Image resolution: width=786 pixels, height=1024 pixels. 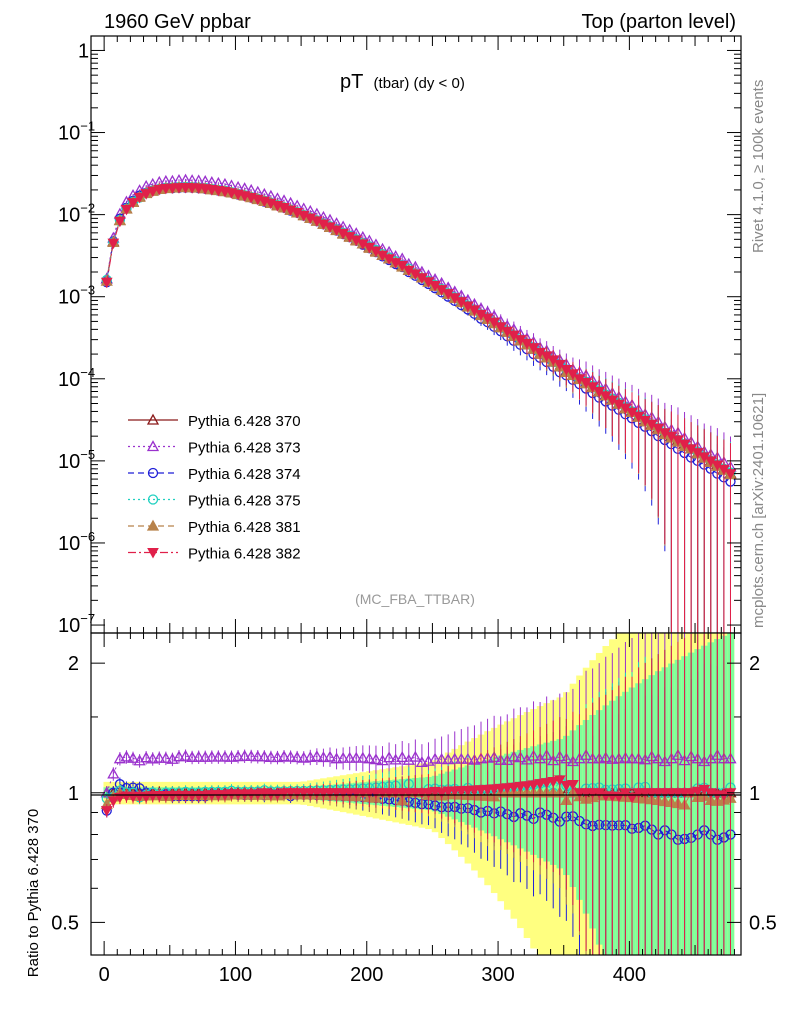 I want to click on y-tick-label: 10⁻⁵, so click(x=76, y=460).